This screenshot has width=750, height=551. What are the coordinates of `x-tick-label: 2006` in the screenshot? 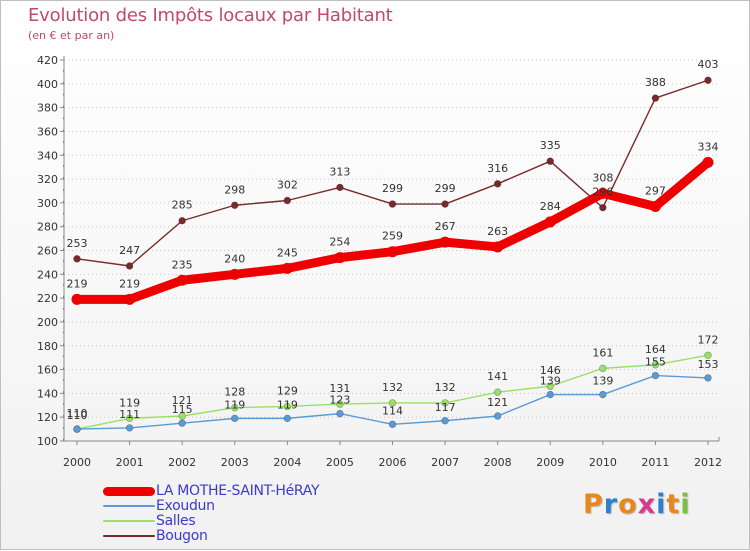 It's located at (393, 462).